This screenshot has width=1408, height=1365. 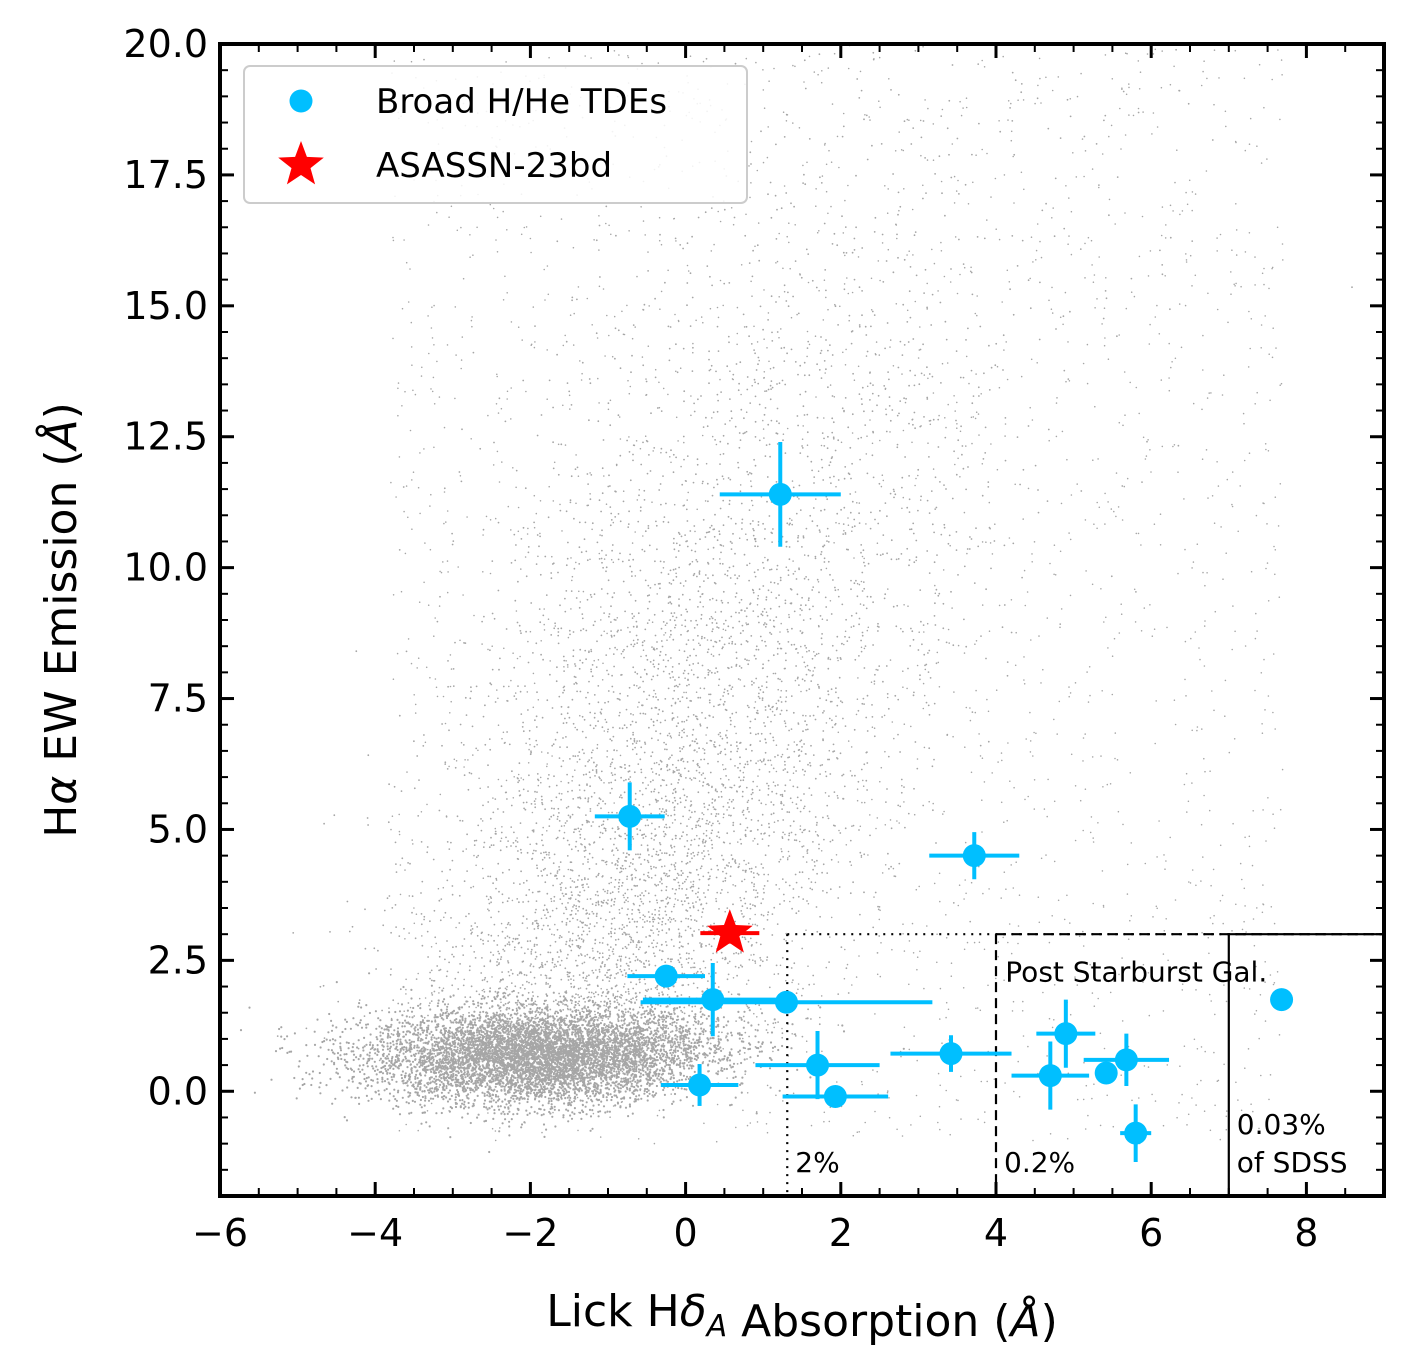 I want to click on y-tick-label: 7.5, so click(x=178, y=699).